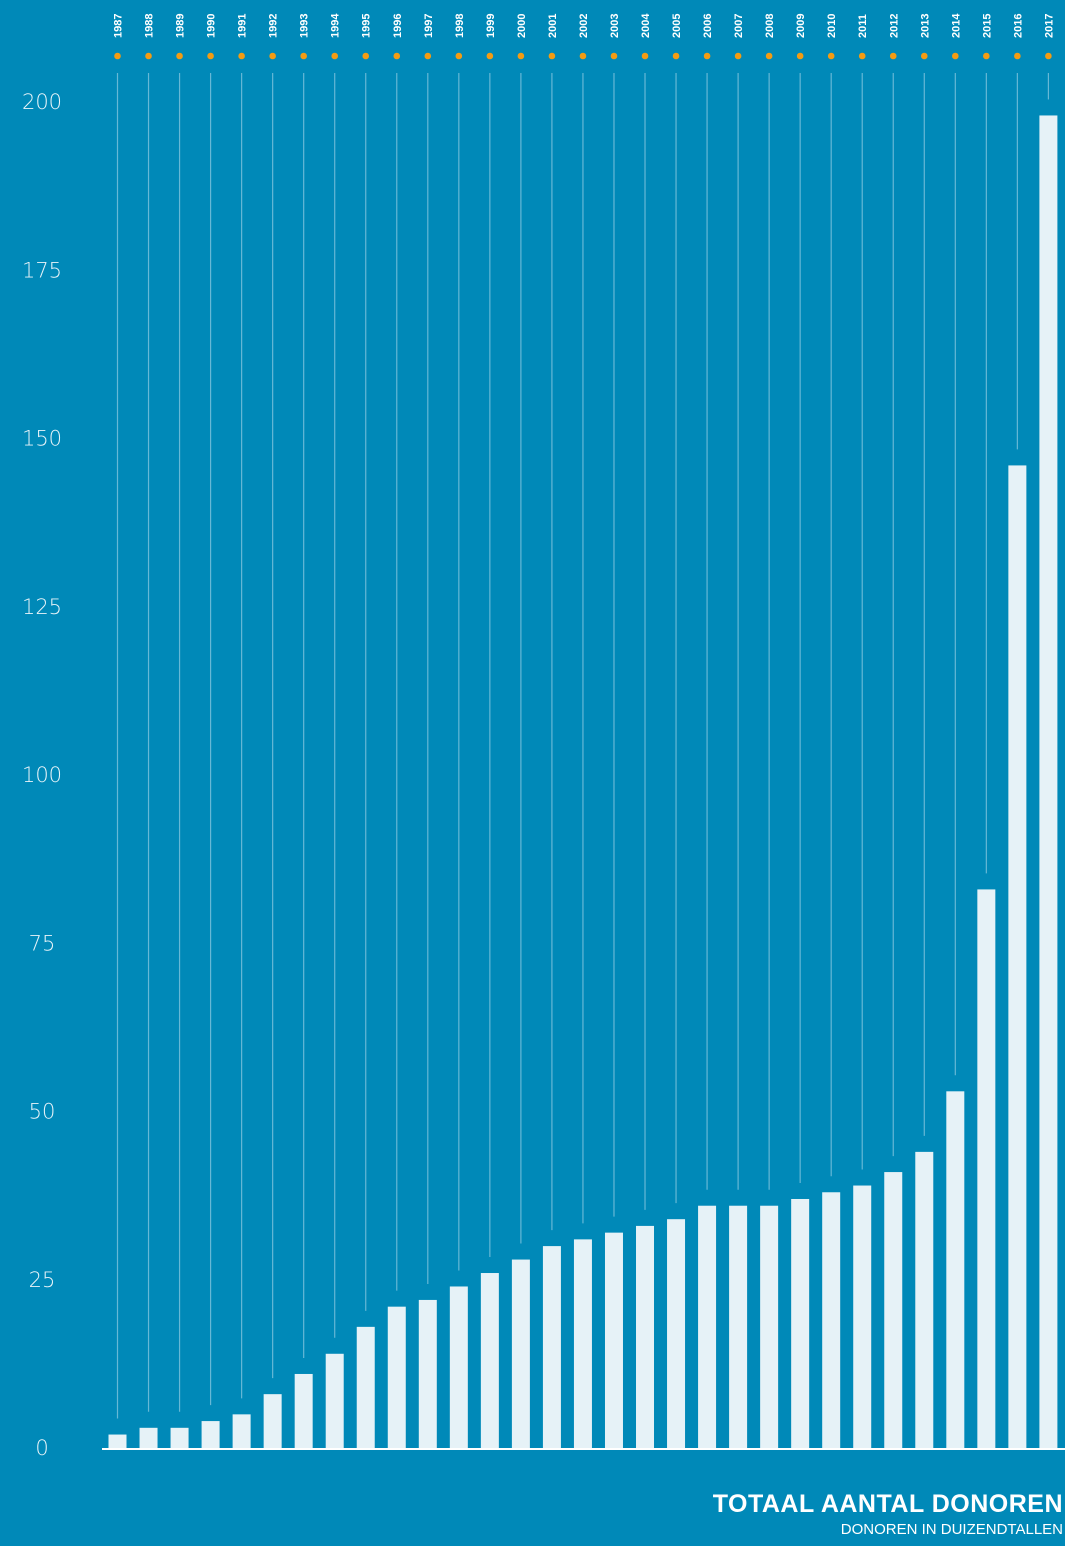 The image size is (1065, 1546). I want to click on y-tick-label: 25, so click(42, 1280).